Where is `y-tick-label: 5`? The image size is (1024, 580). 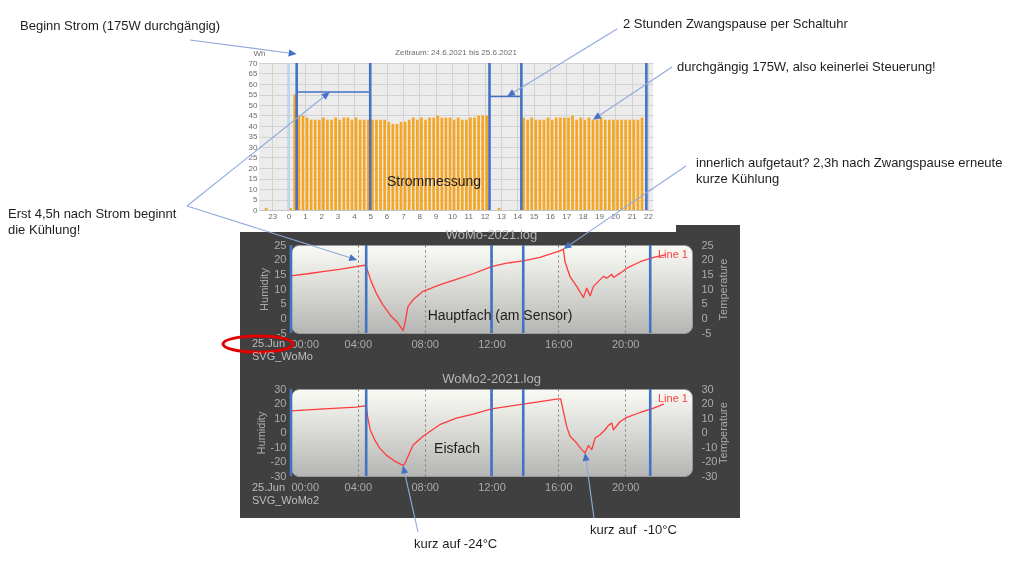 y-tick-label: 5 is located at coordinates (256, 199).